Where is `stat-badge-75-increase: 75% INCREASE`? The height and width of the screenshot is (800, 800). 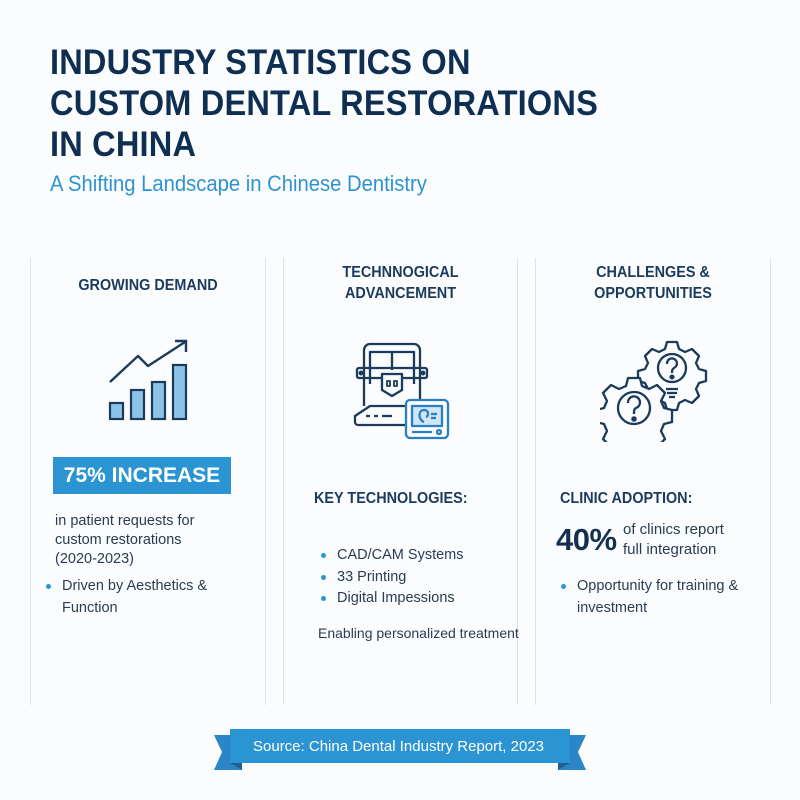
stat-badge-75-increase: 75% INCREASE is located at coordinates (142, 475).